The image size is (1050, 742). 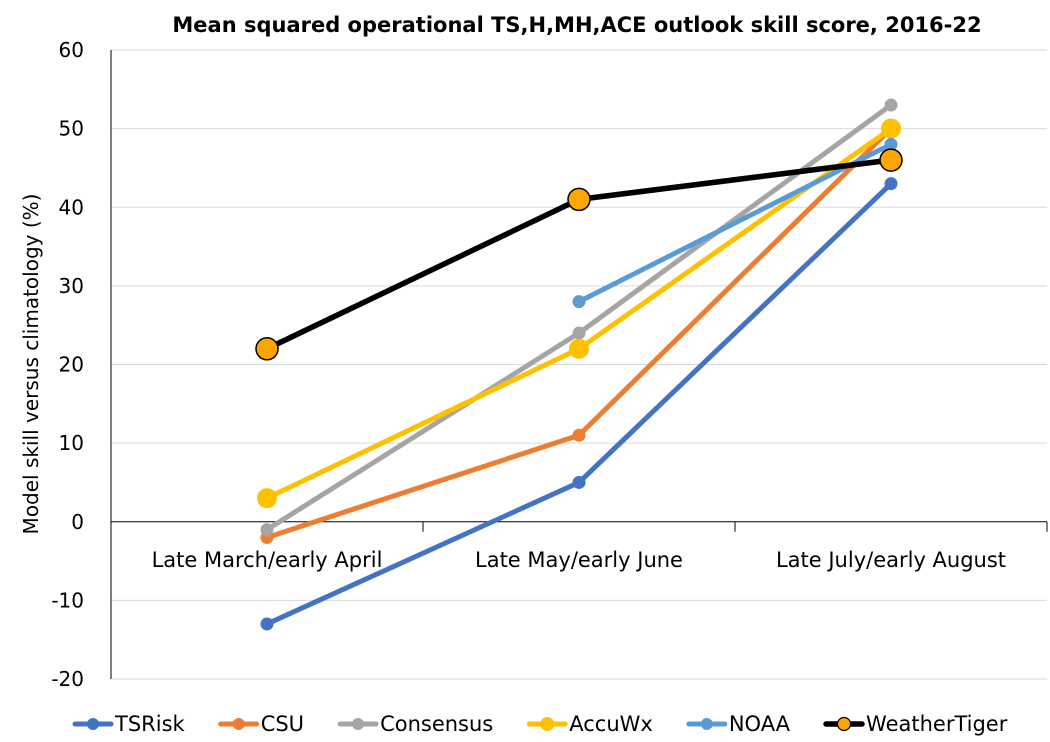 What do you see at coordinates (71, 50) in the screenshot?
I see `y-tick-label: 60` at bounding box center [71, 50].